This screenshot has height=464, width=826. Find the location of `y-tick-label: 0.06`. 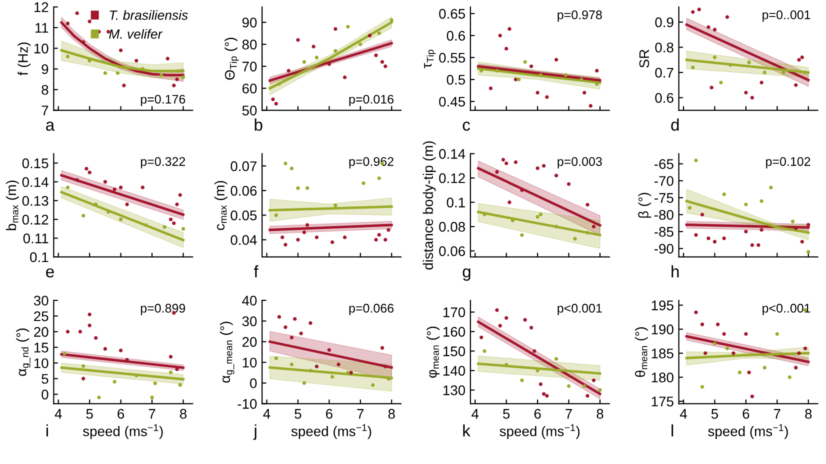

y-tick-label: 0.06 is located at coordinates (243, 191).